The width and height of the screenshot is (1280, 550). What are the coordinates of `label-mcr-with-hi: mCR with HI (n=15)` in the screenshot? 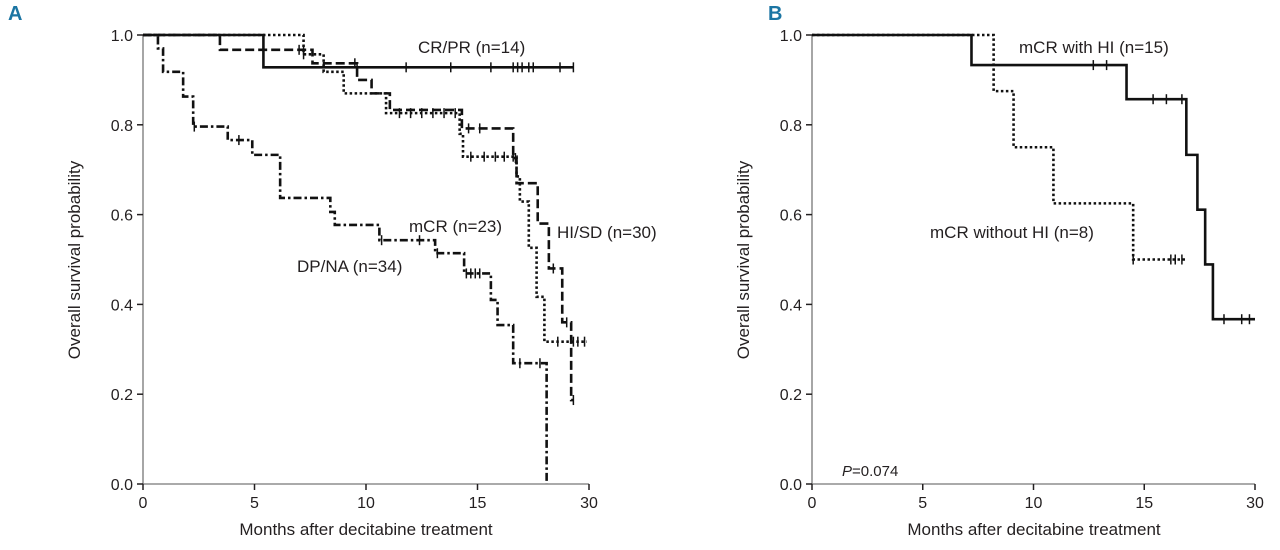 It's located at (1094, 47).